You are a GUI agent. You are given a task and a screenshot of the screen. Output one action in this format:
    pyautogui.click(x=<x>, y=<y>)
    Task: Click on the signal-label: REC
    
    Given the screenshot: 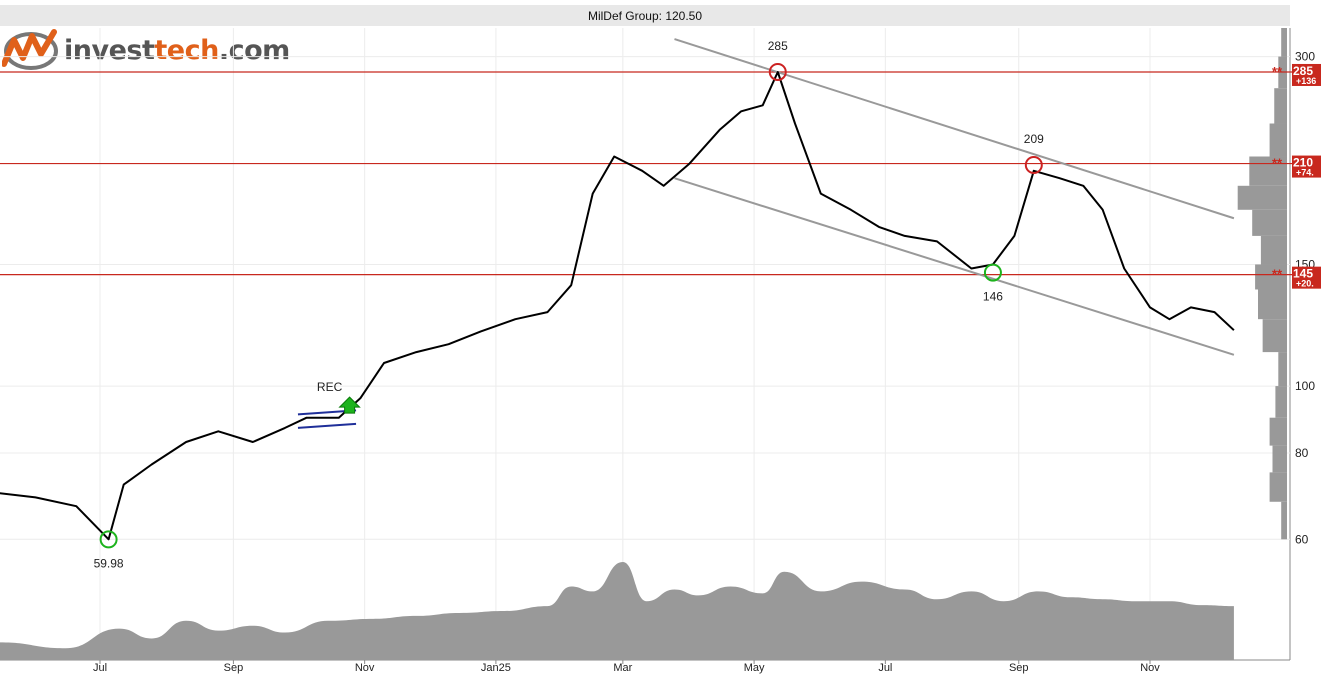 What is the action you would take?
    pyautogui.click(x=330, y=387)
    